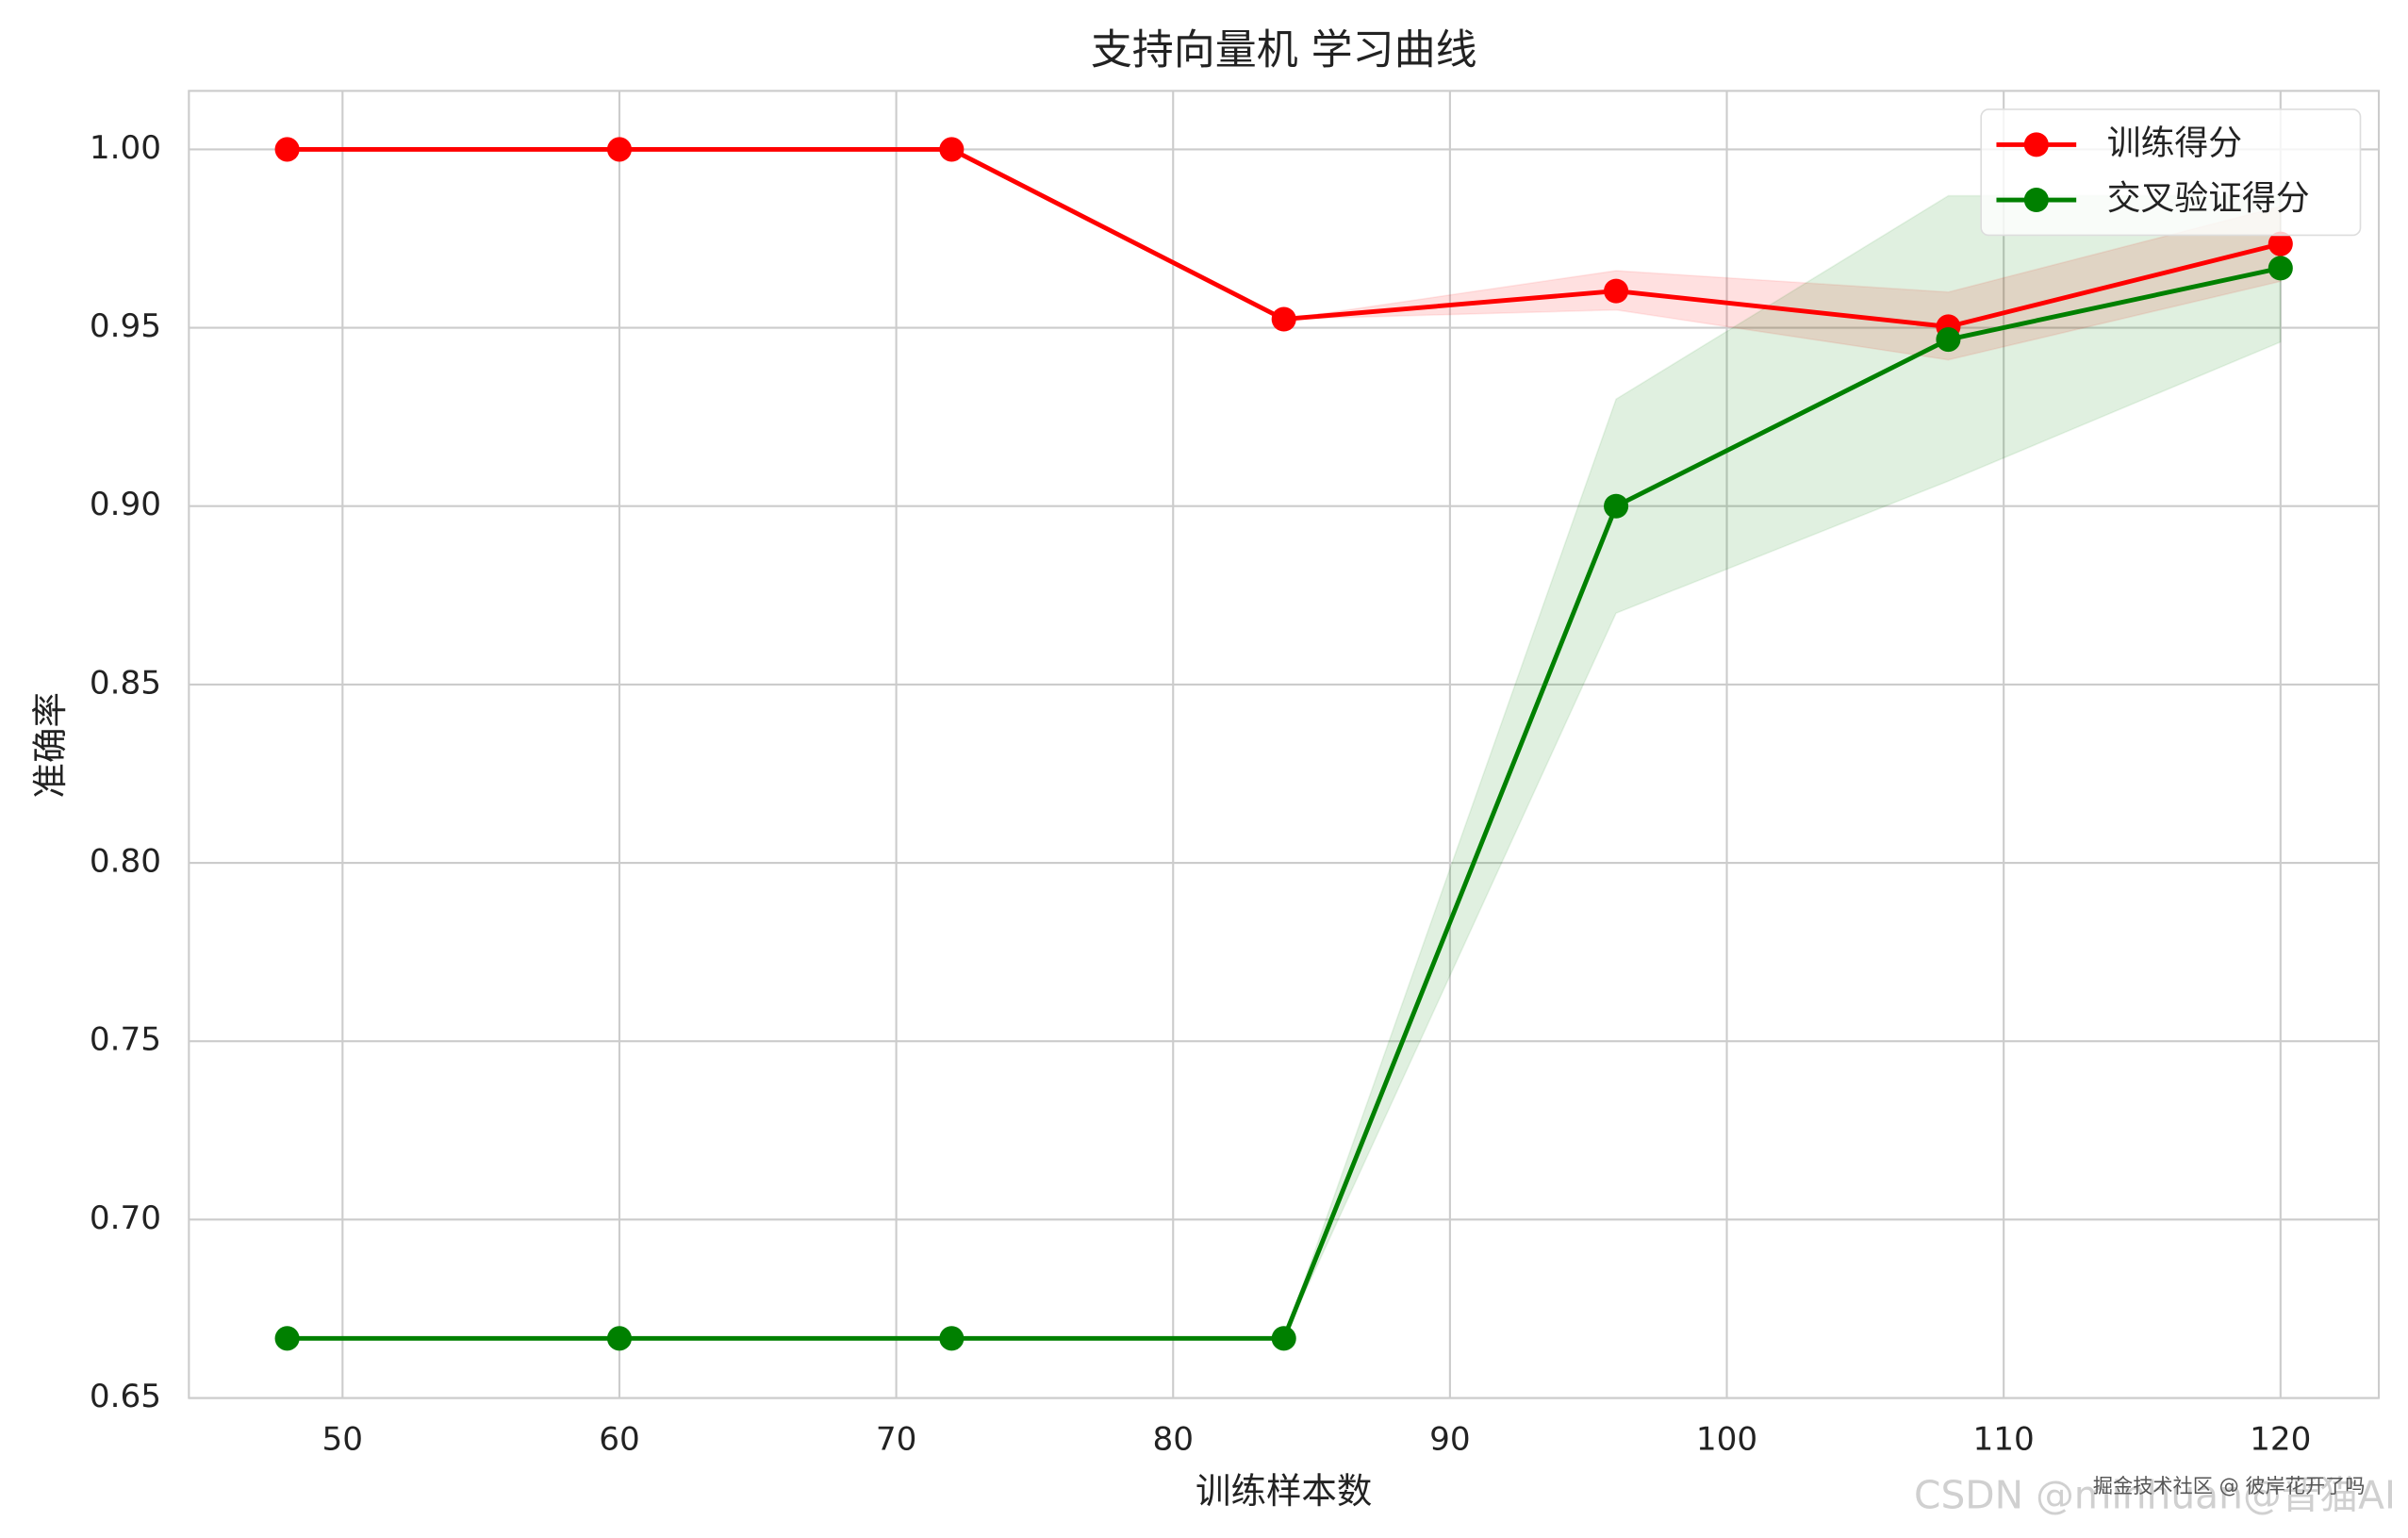 The image size is (2408, 1538). Describe the element at coordinates (2280, 1440) in the screenshot. I see `x-tick-label: 120` at that location.